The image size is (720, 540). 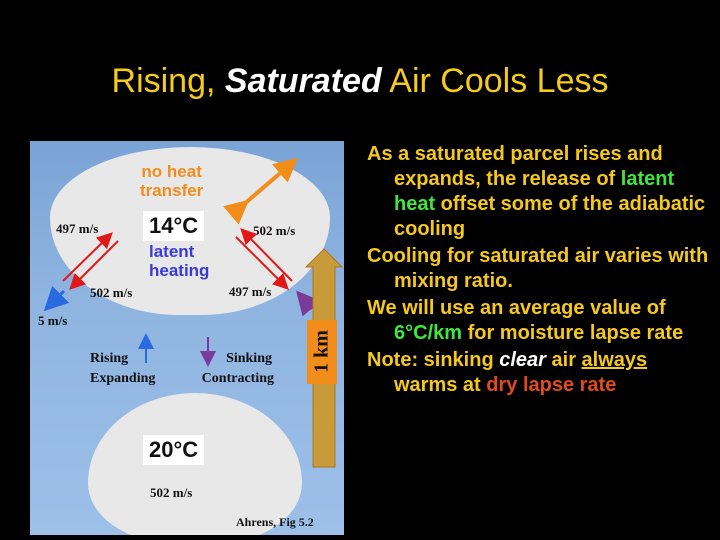 I want to click on temp-bottom: 20°C, so click(x=174, y=450).